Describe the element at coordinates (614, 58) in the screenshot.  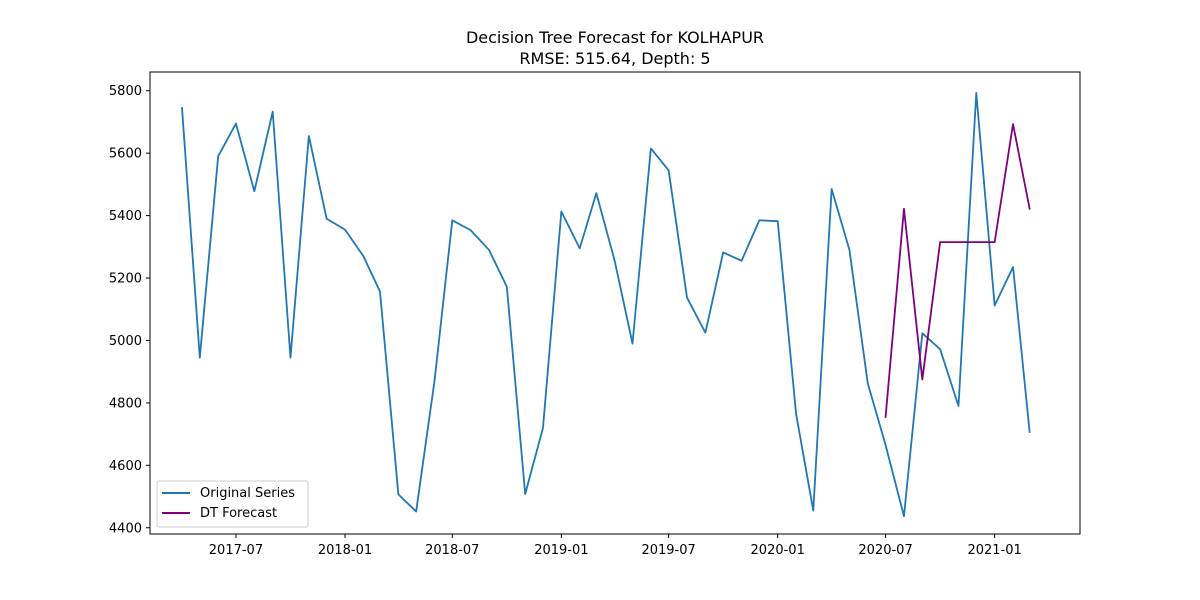
I see `chart-subtitle: RMSE: 515.64, Depth: 5` at that location.